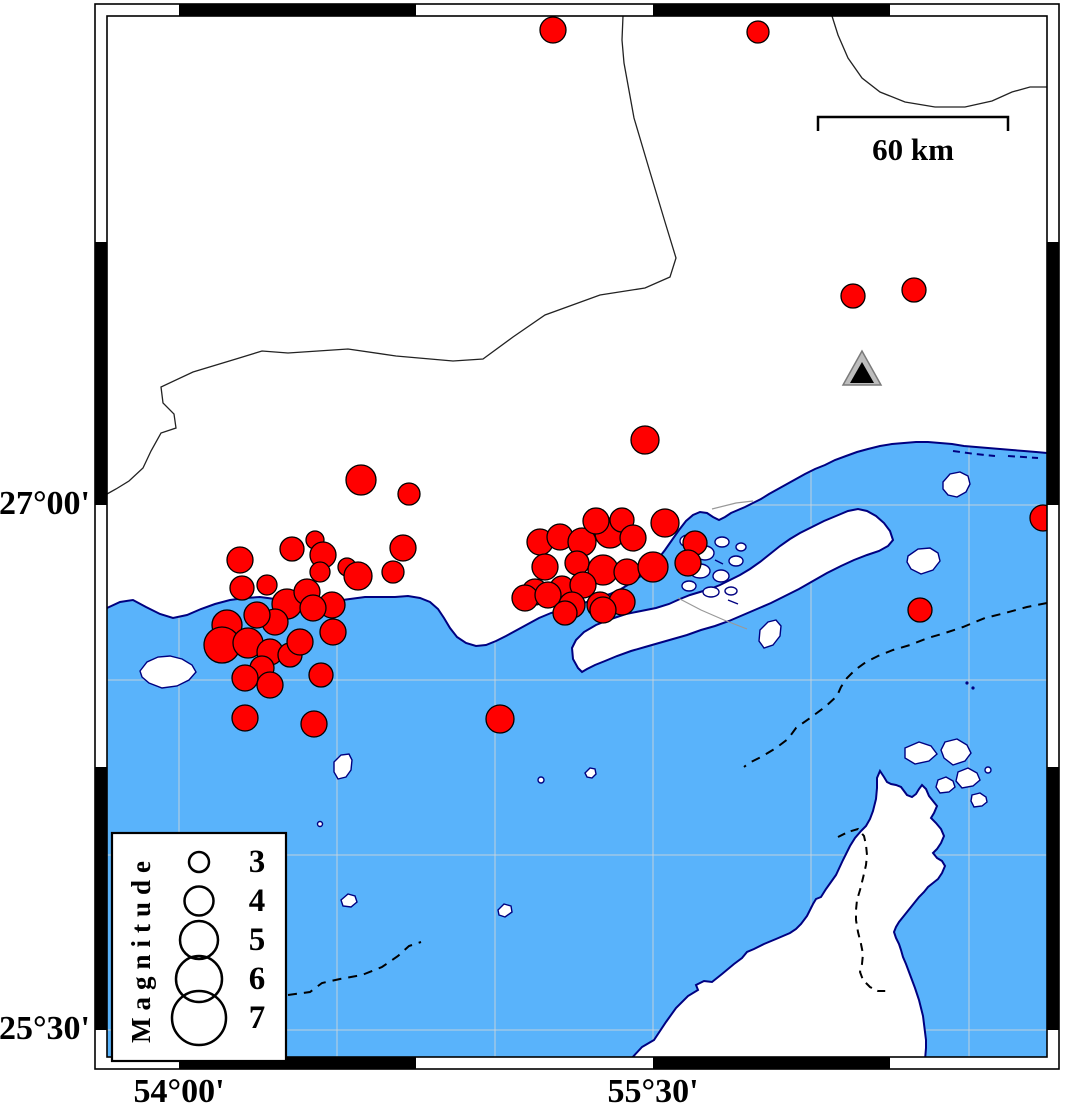  Describe the element at coordinates (939, 61) in the screenshot. I see `province-boundary-line-ne` at that location.